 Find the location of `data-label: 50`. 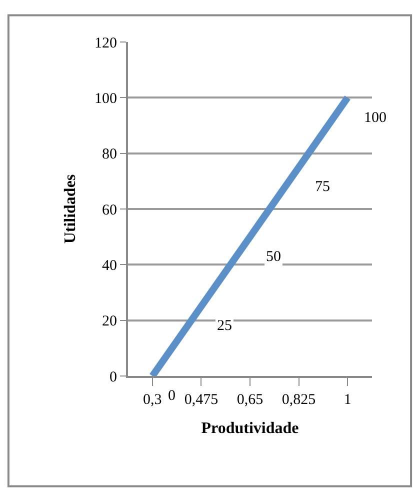

data-label: 50 is located at coordinates (273, 257).